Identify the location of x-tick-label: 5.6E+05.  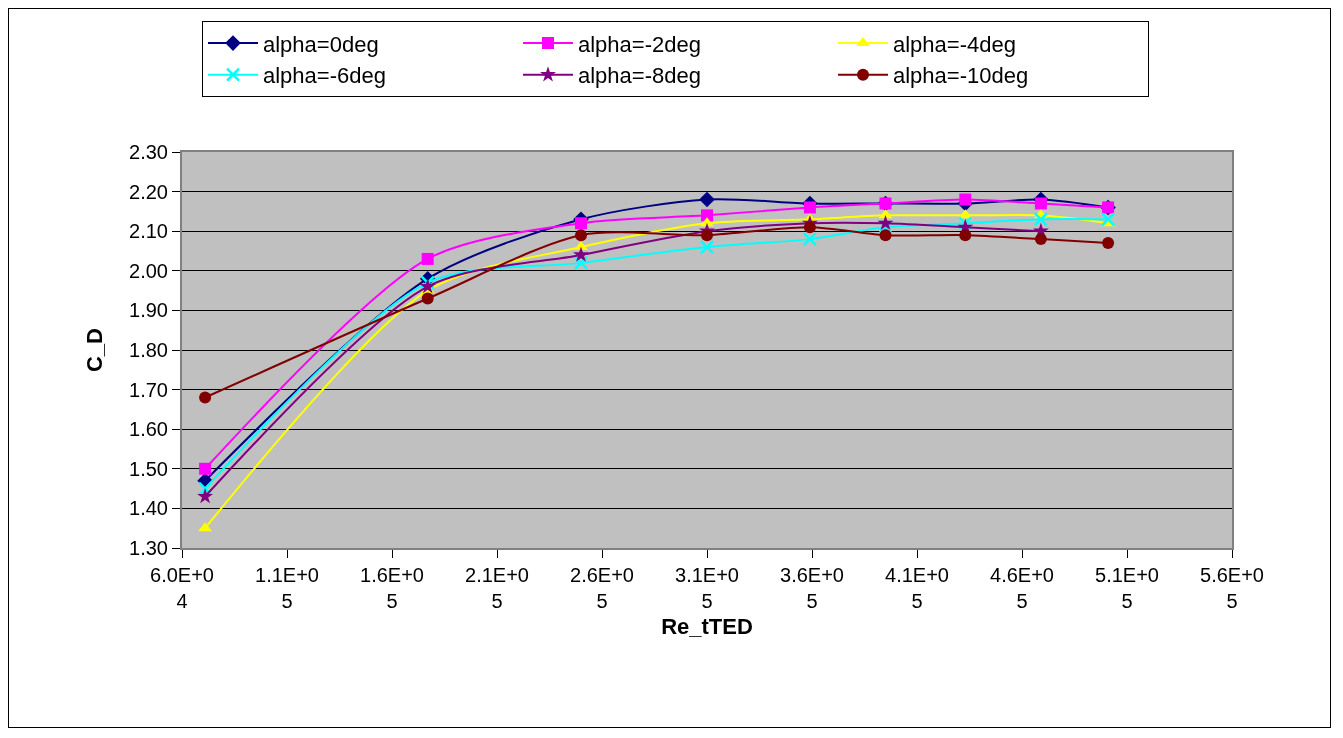
(1232, 588).